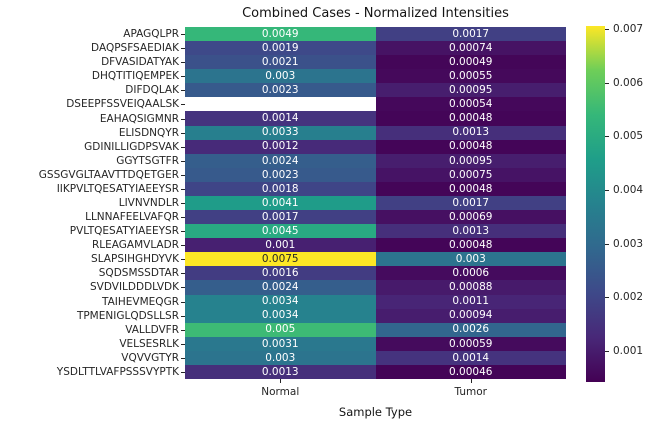 Image resolution: width=650 pixels, height=433 pixels. Describe the element at coordinates (280, 343) in the screenshot. I see `heatmap-cell: 0.0031` at that location.